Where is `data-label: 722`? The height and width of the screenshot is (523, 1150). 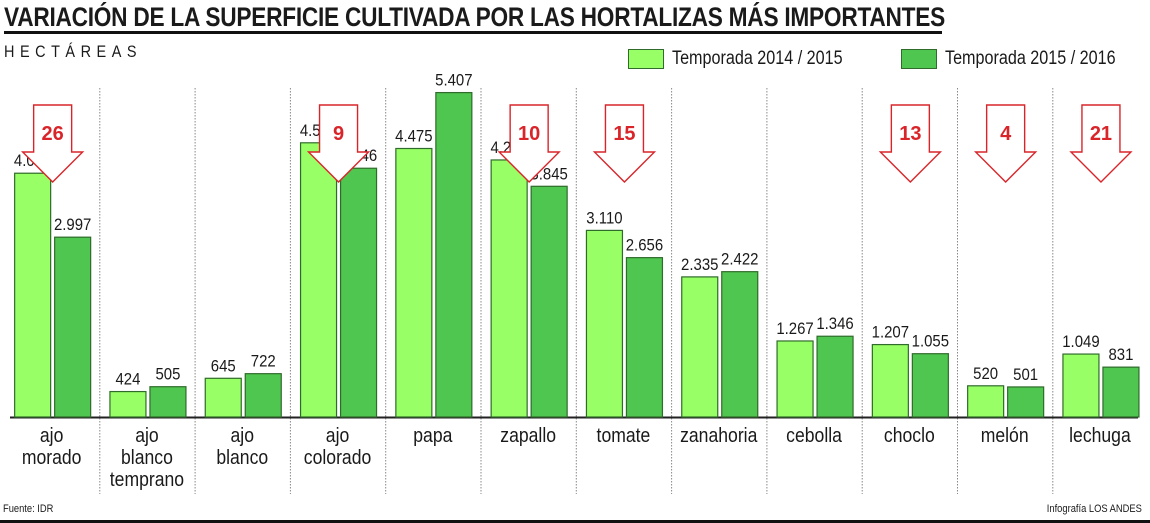 data-label: 722 is located at coordinates (263, 362).